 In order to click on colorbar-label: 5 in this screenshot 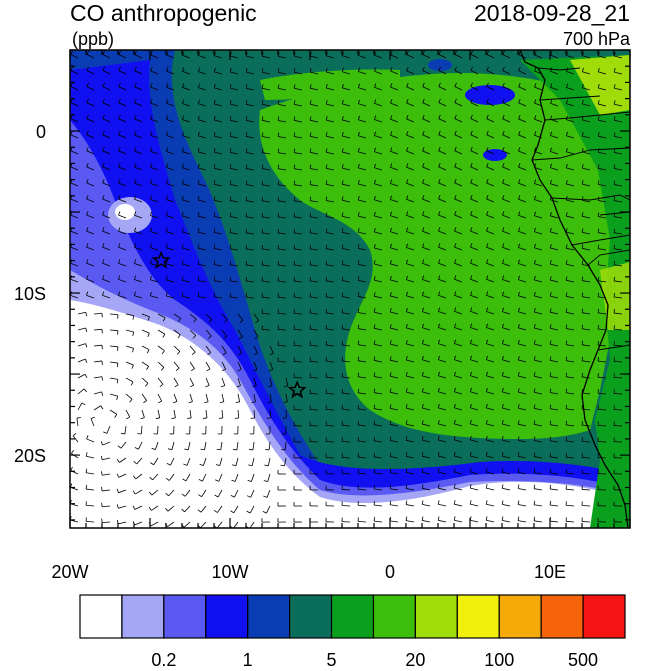, I will do `click(332, 660)`.